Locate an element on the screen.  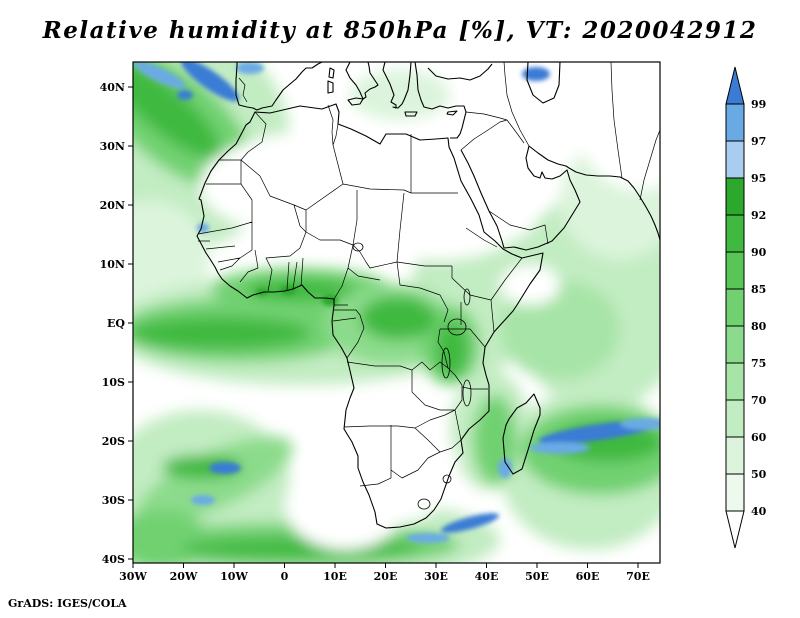
colorbar-legend: 40 50 60 70 75 80 85 90 92 95 97 99 is located at coordinates (746, 307).